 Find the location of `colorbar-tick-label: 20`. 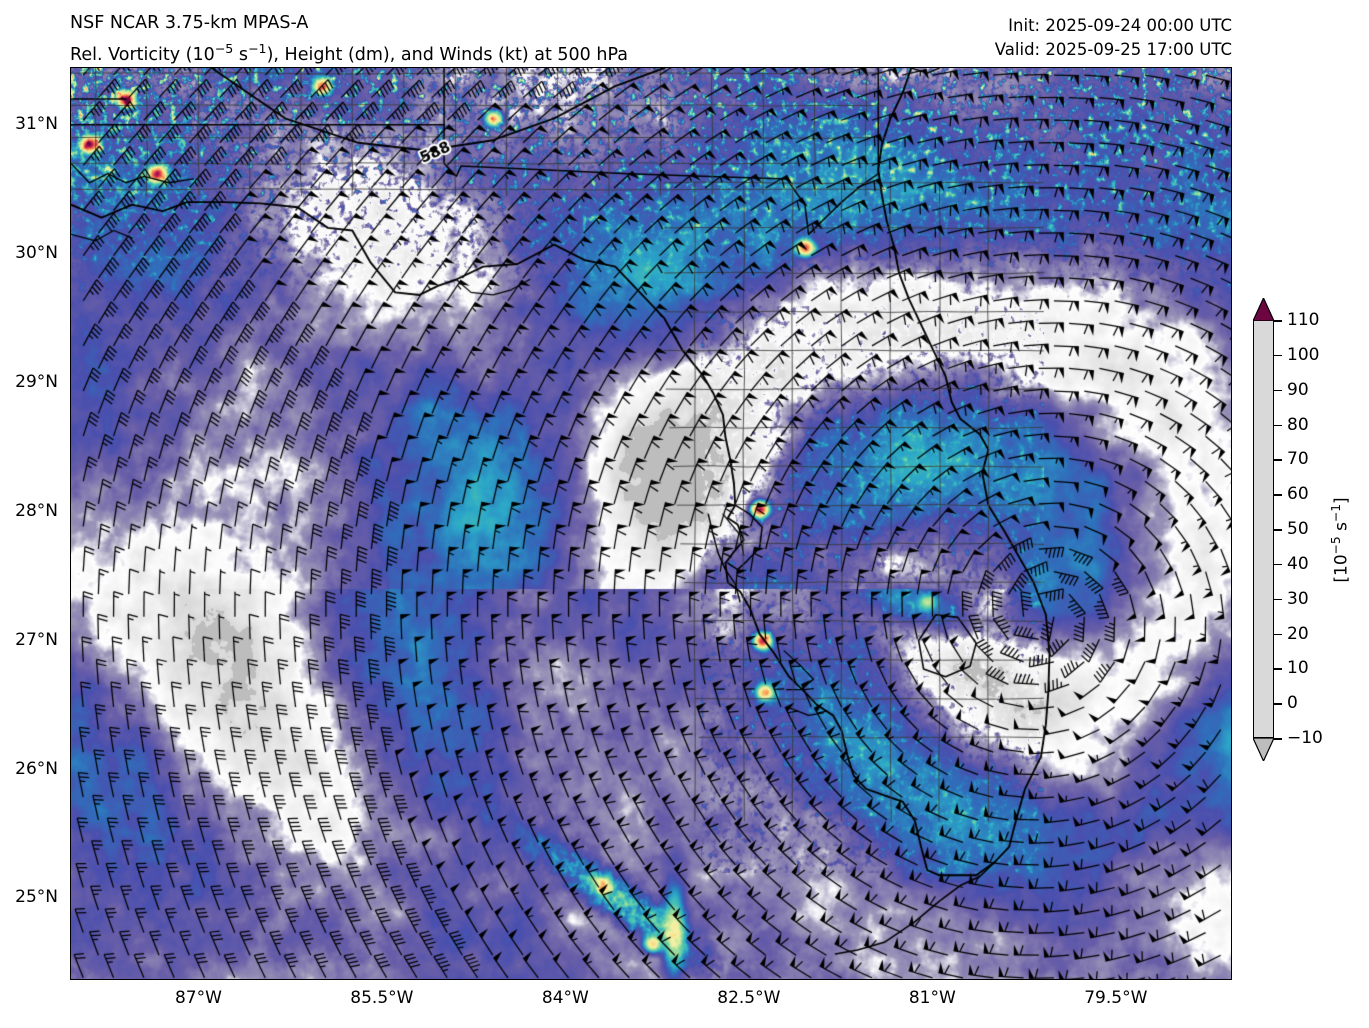

colorbar-tick-label: 20 is located at coordinates (1298, 633).